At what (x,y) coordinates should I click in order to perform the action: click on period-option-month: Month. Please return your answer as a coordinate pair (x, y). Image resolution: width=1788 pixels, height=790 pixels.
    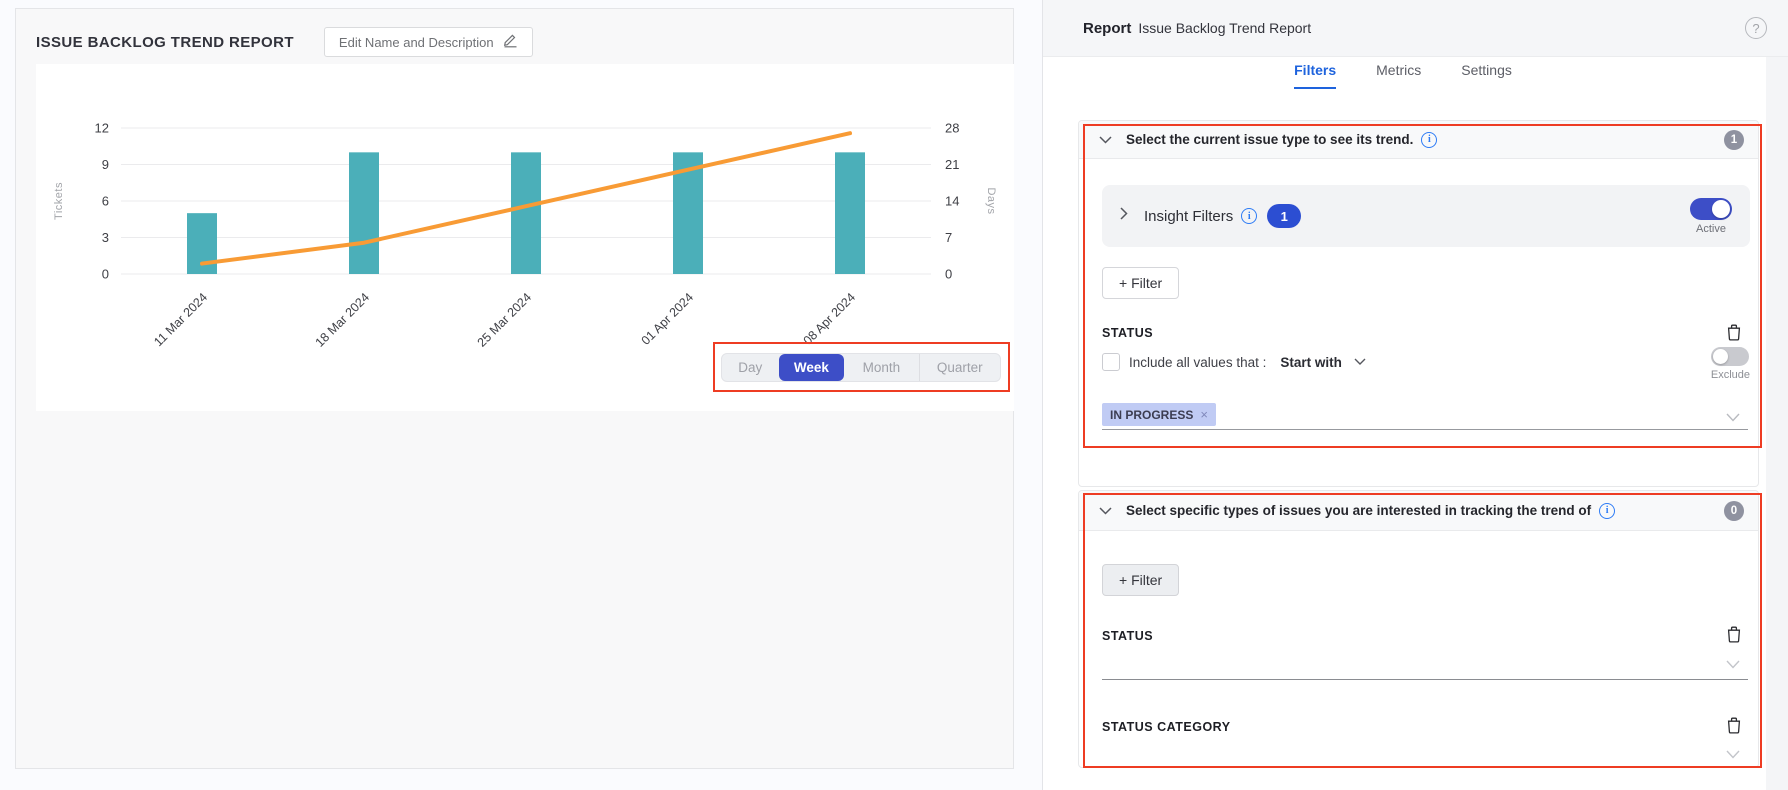
    Looking at the image, I should click on (881, 367).